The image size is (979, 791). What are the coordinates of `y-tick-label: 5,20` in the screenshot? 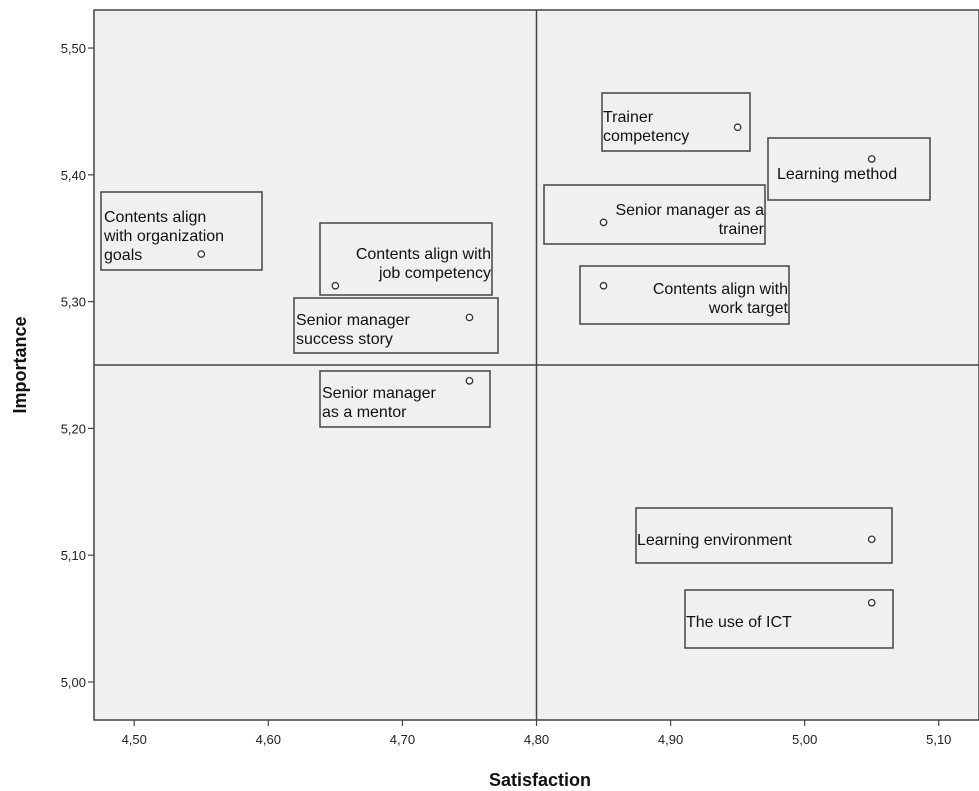 It's located at (73, 428).